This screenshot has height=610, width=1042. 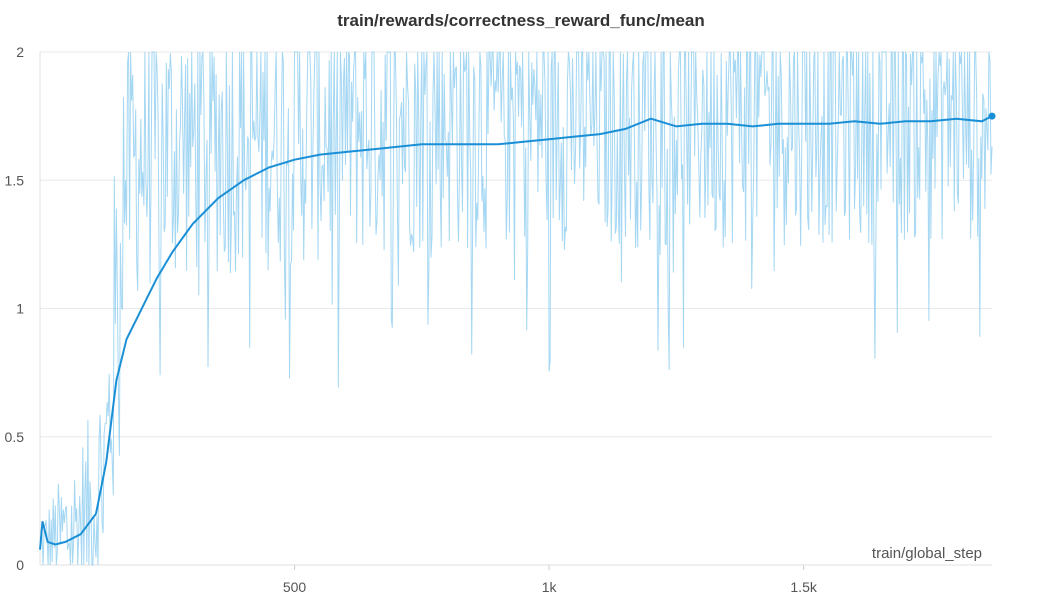 What do you see at coordinates (20, 565) in the screenshot?
I see `y-tick-label: 0` at bounding box center [20, 565].